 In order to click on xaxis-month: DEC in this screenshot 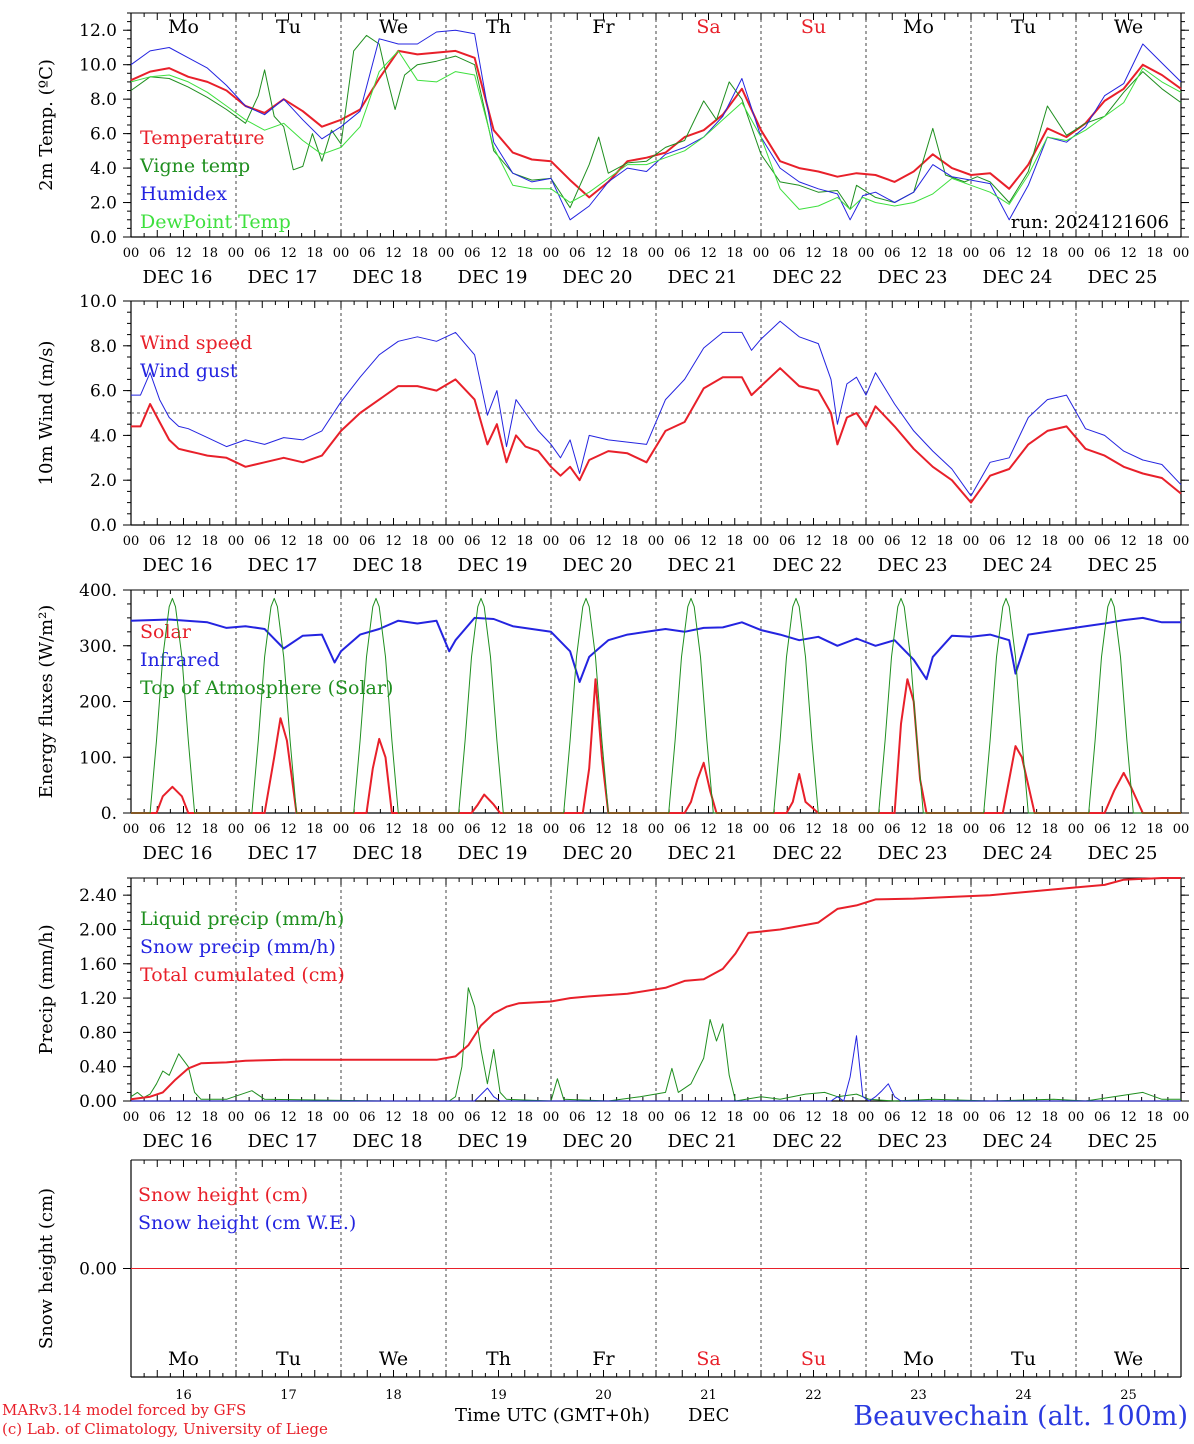, I will do `click(709, 1415)`.